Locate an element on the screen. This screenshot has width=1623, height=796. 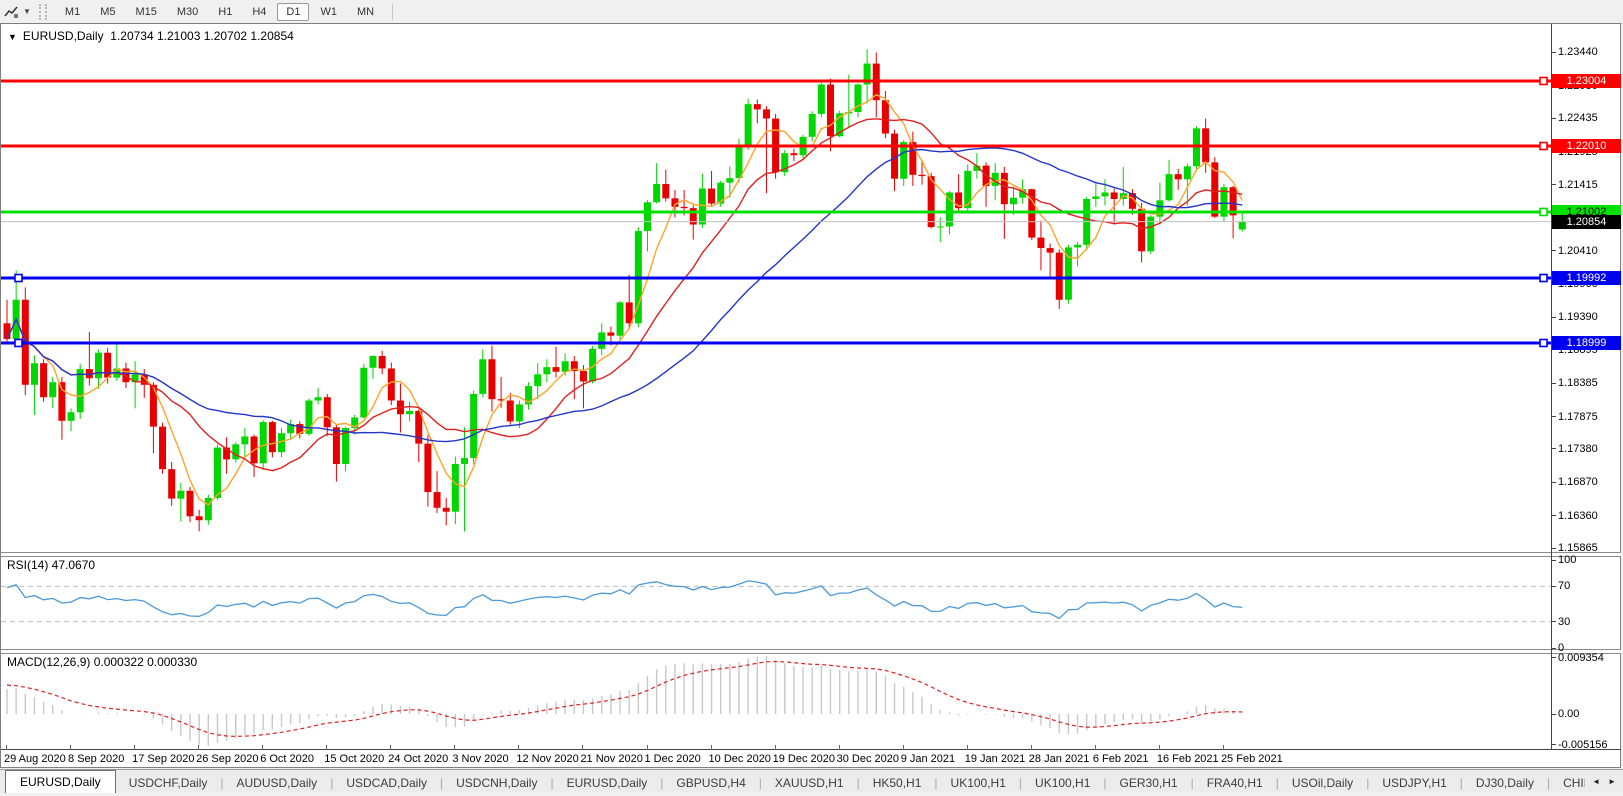
rsi-label: RSI(14) 47.0670 is located at coordinates (51, 565).